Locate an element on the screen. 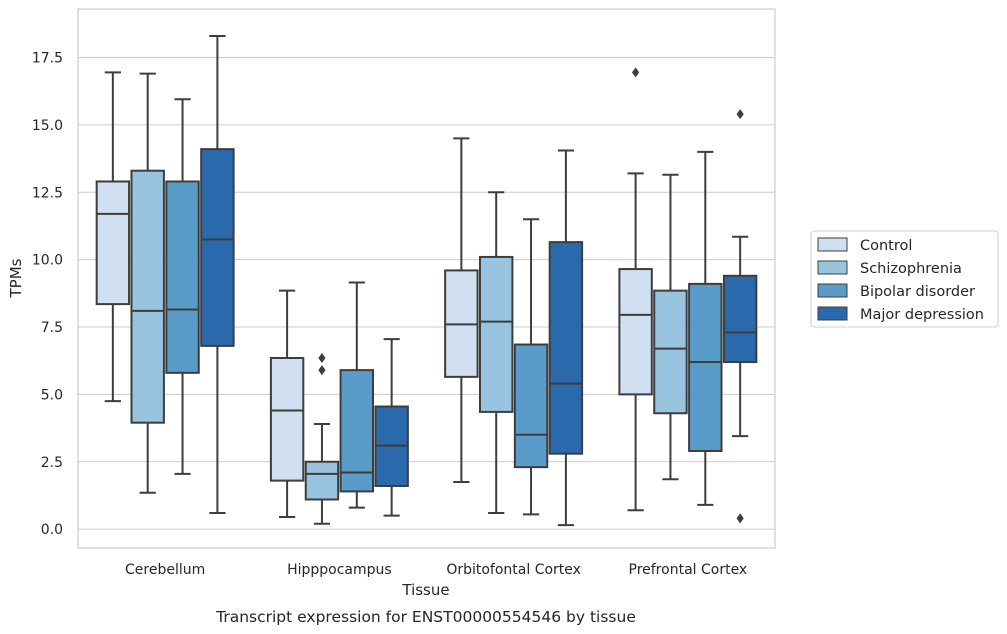 This screenshot has width=1007, height=634. x-axis-label: Tissue is located at coordinates (425, 590).